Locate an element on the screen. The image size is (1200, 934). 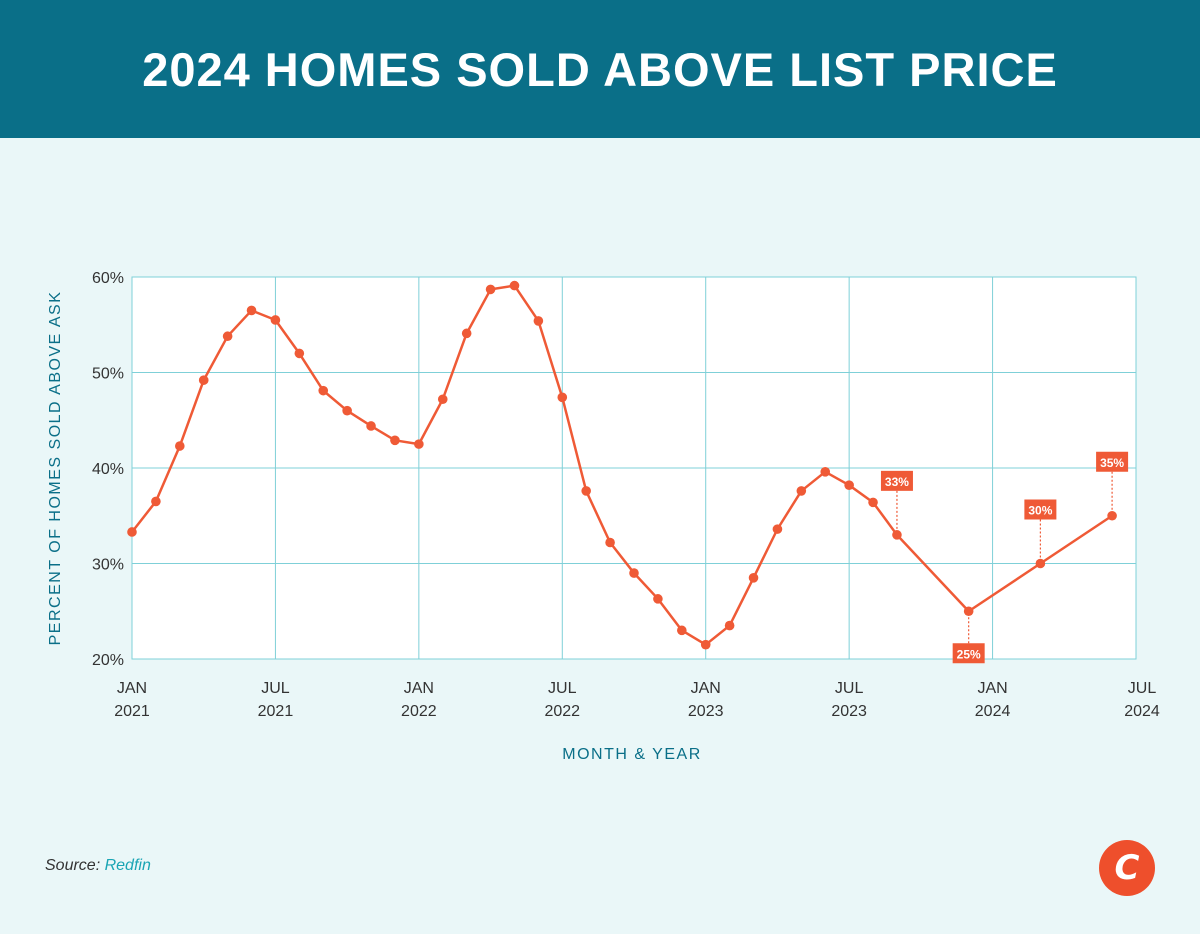
y-tick-label: 20% is located at coordinates (108, 660).